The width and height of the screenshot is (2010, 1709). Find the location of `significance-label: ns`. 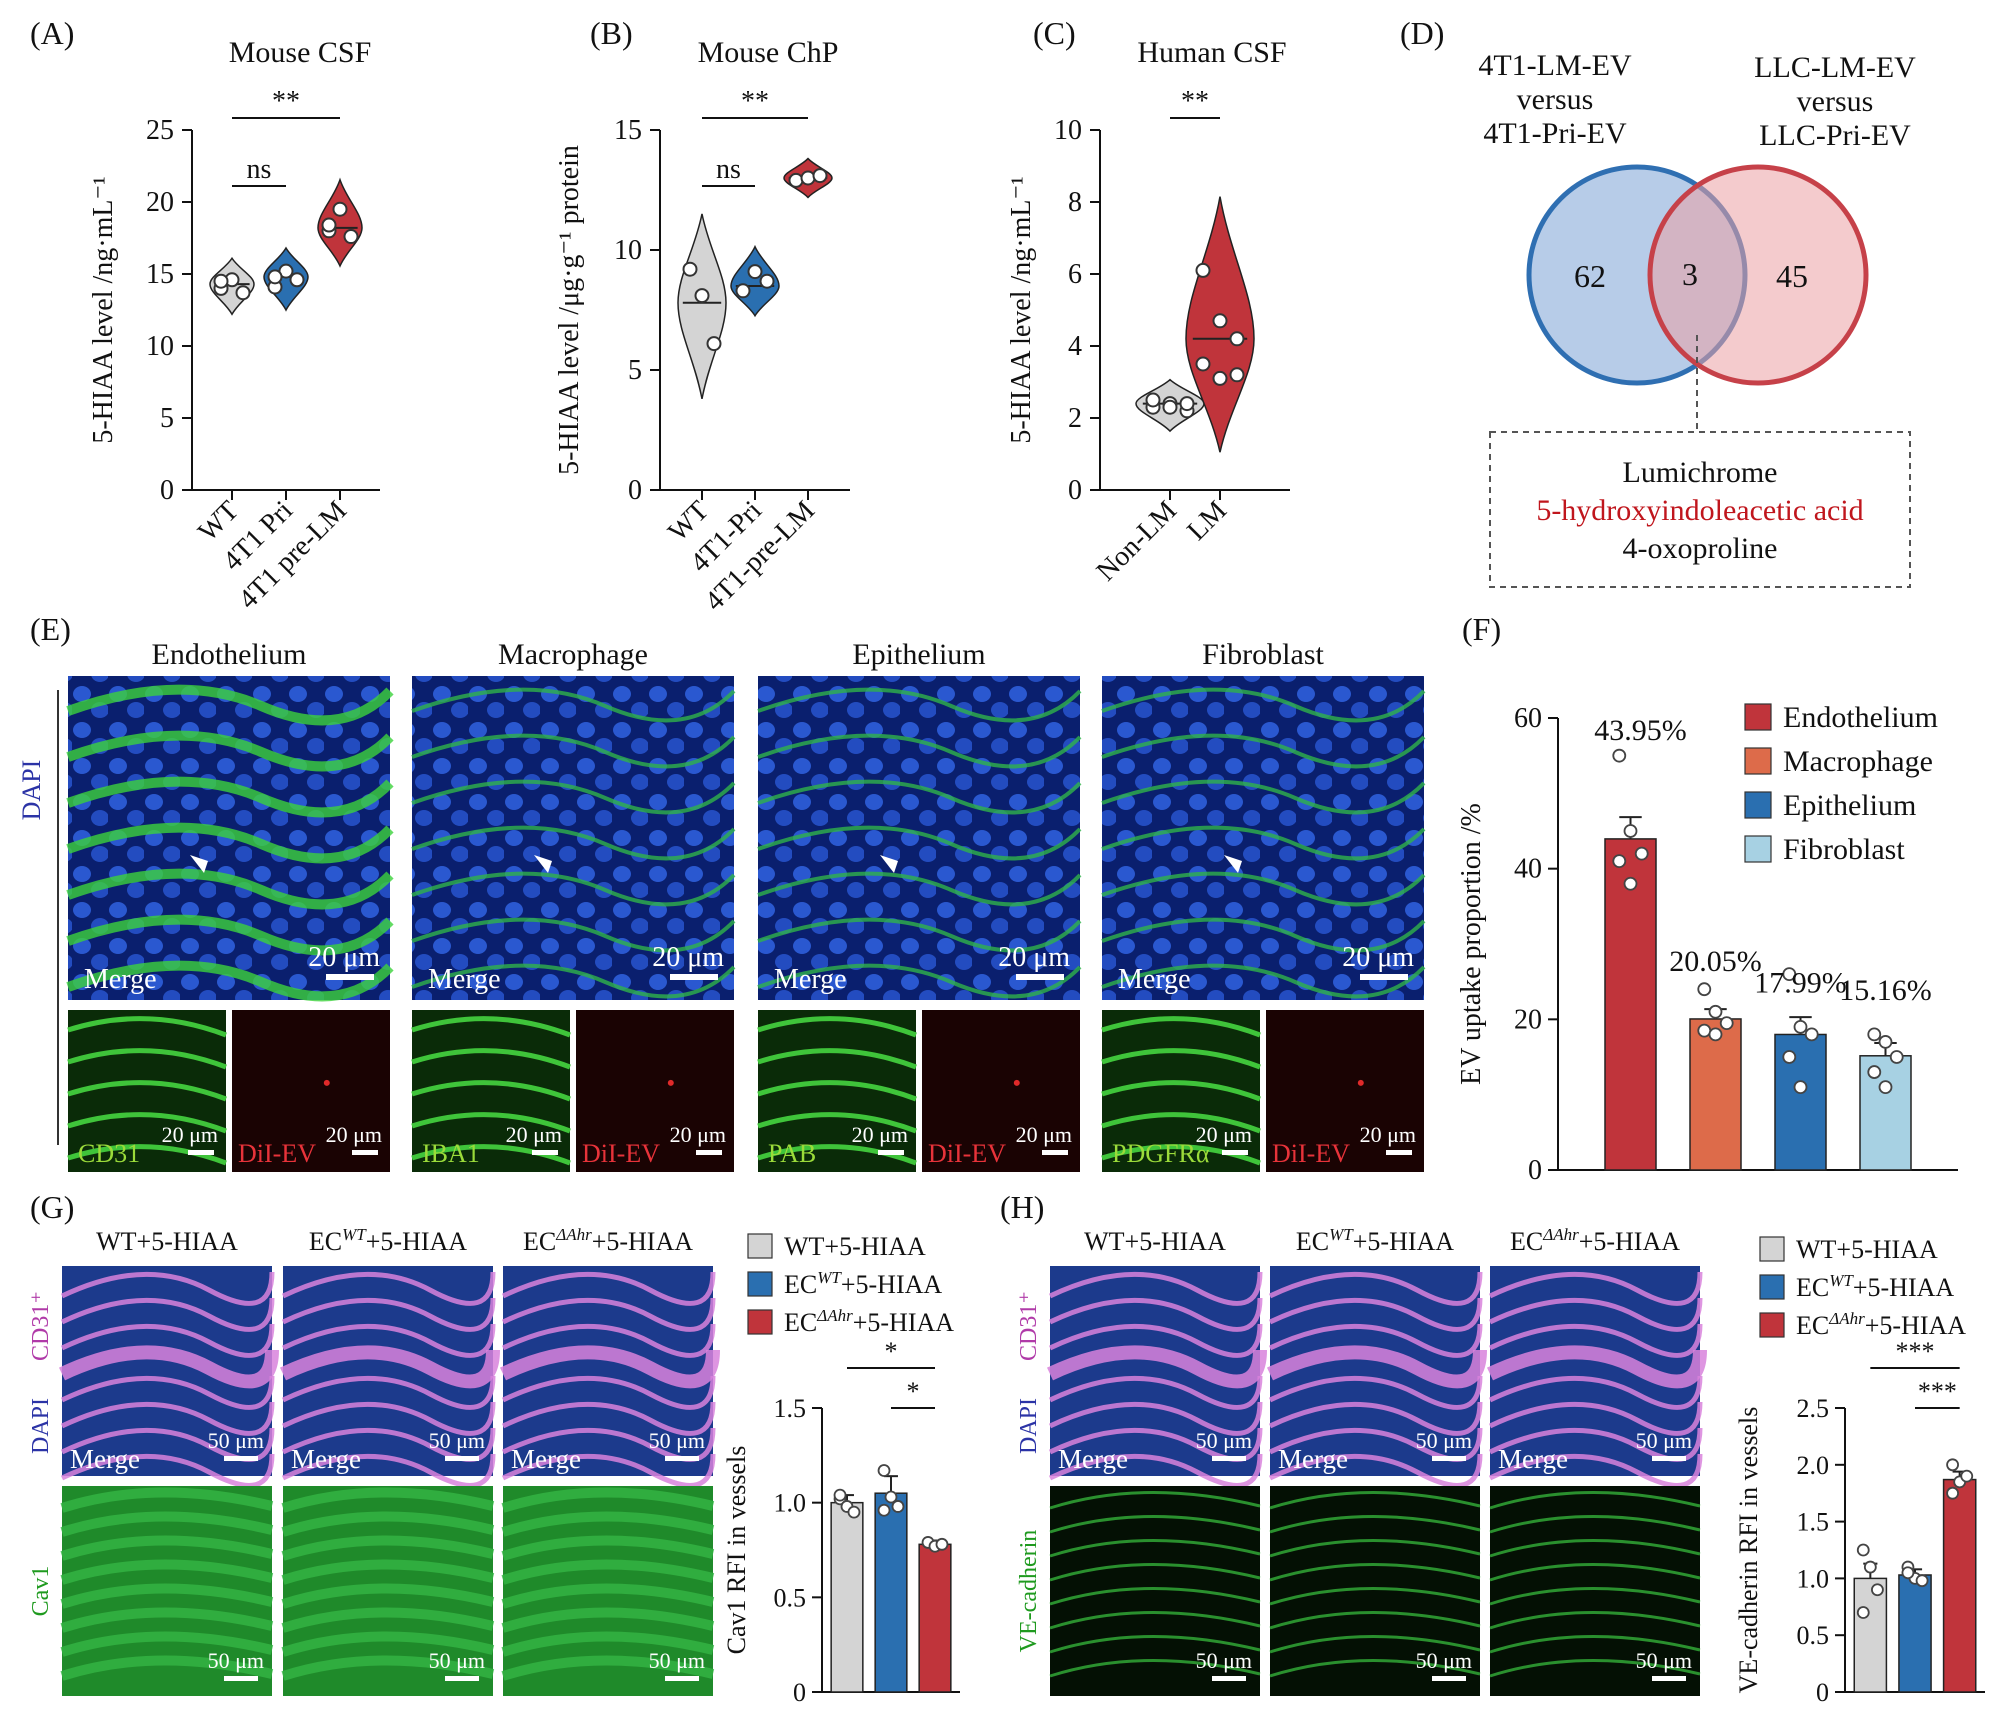

significance-label: ns is located at coordinates (728, 169).